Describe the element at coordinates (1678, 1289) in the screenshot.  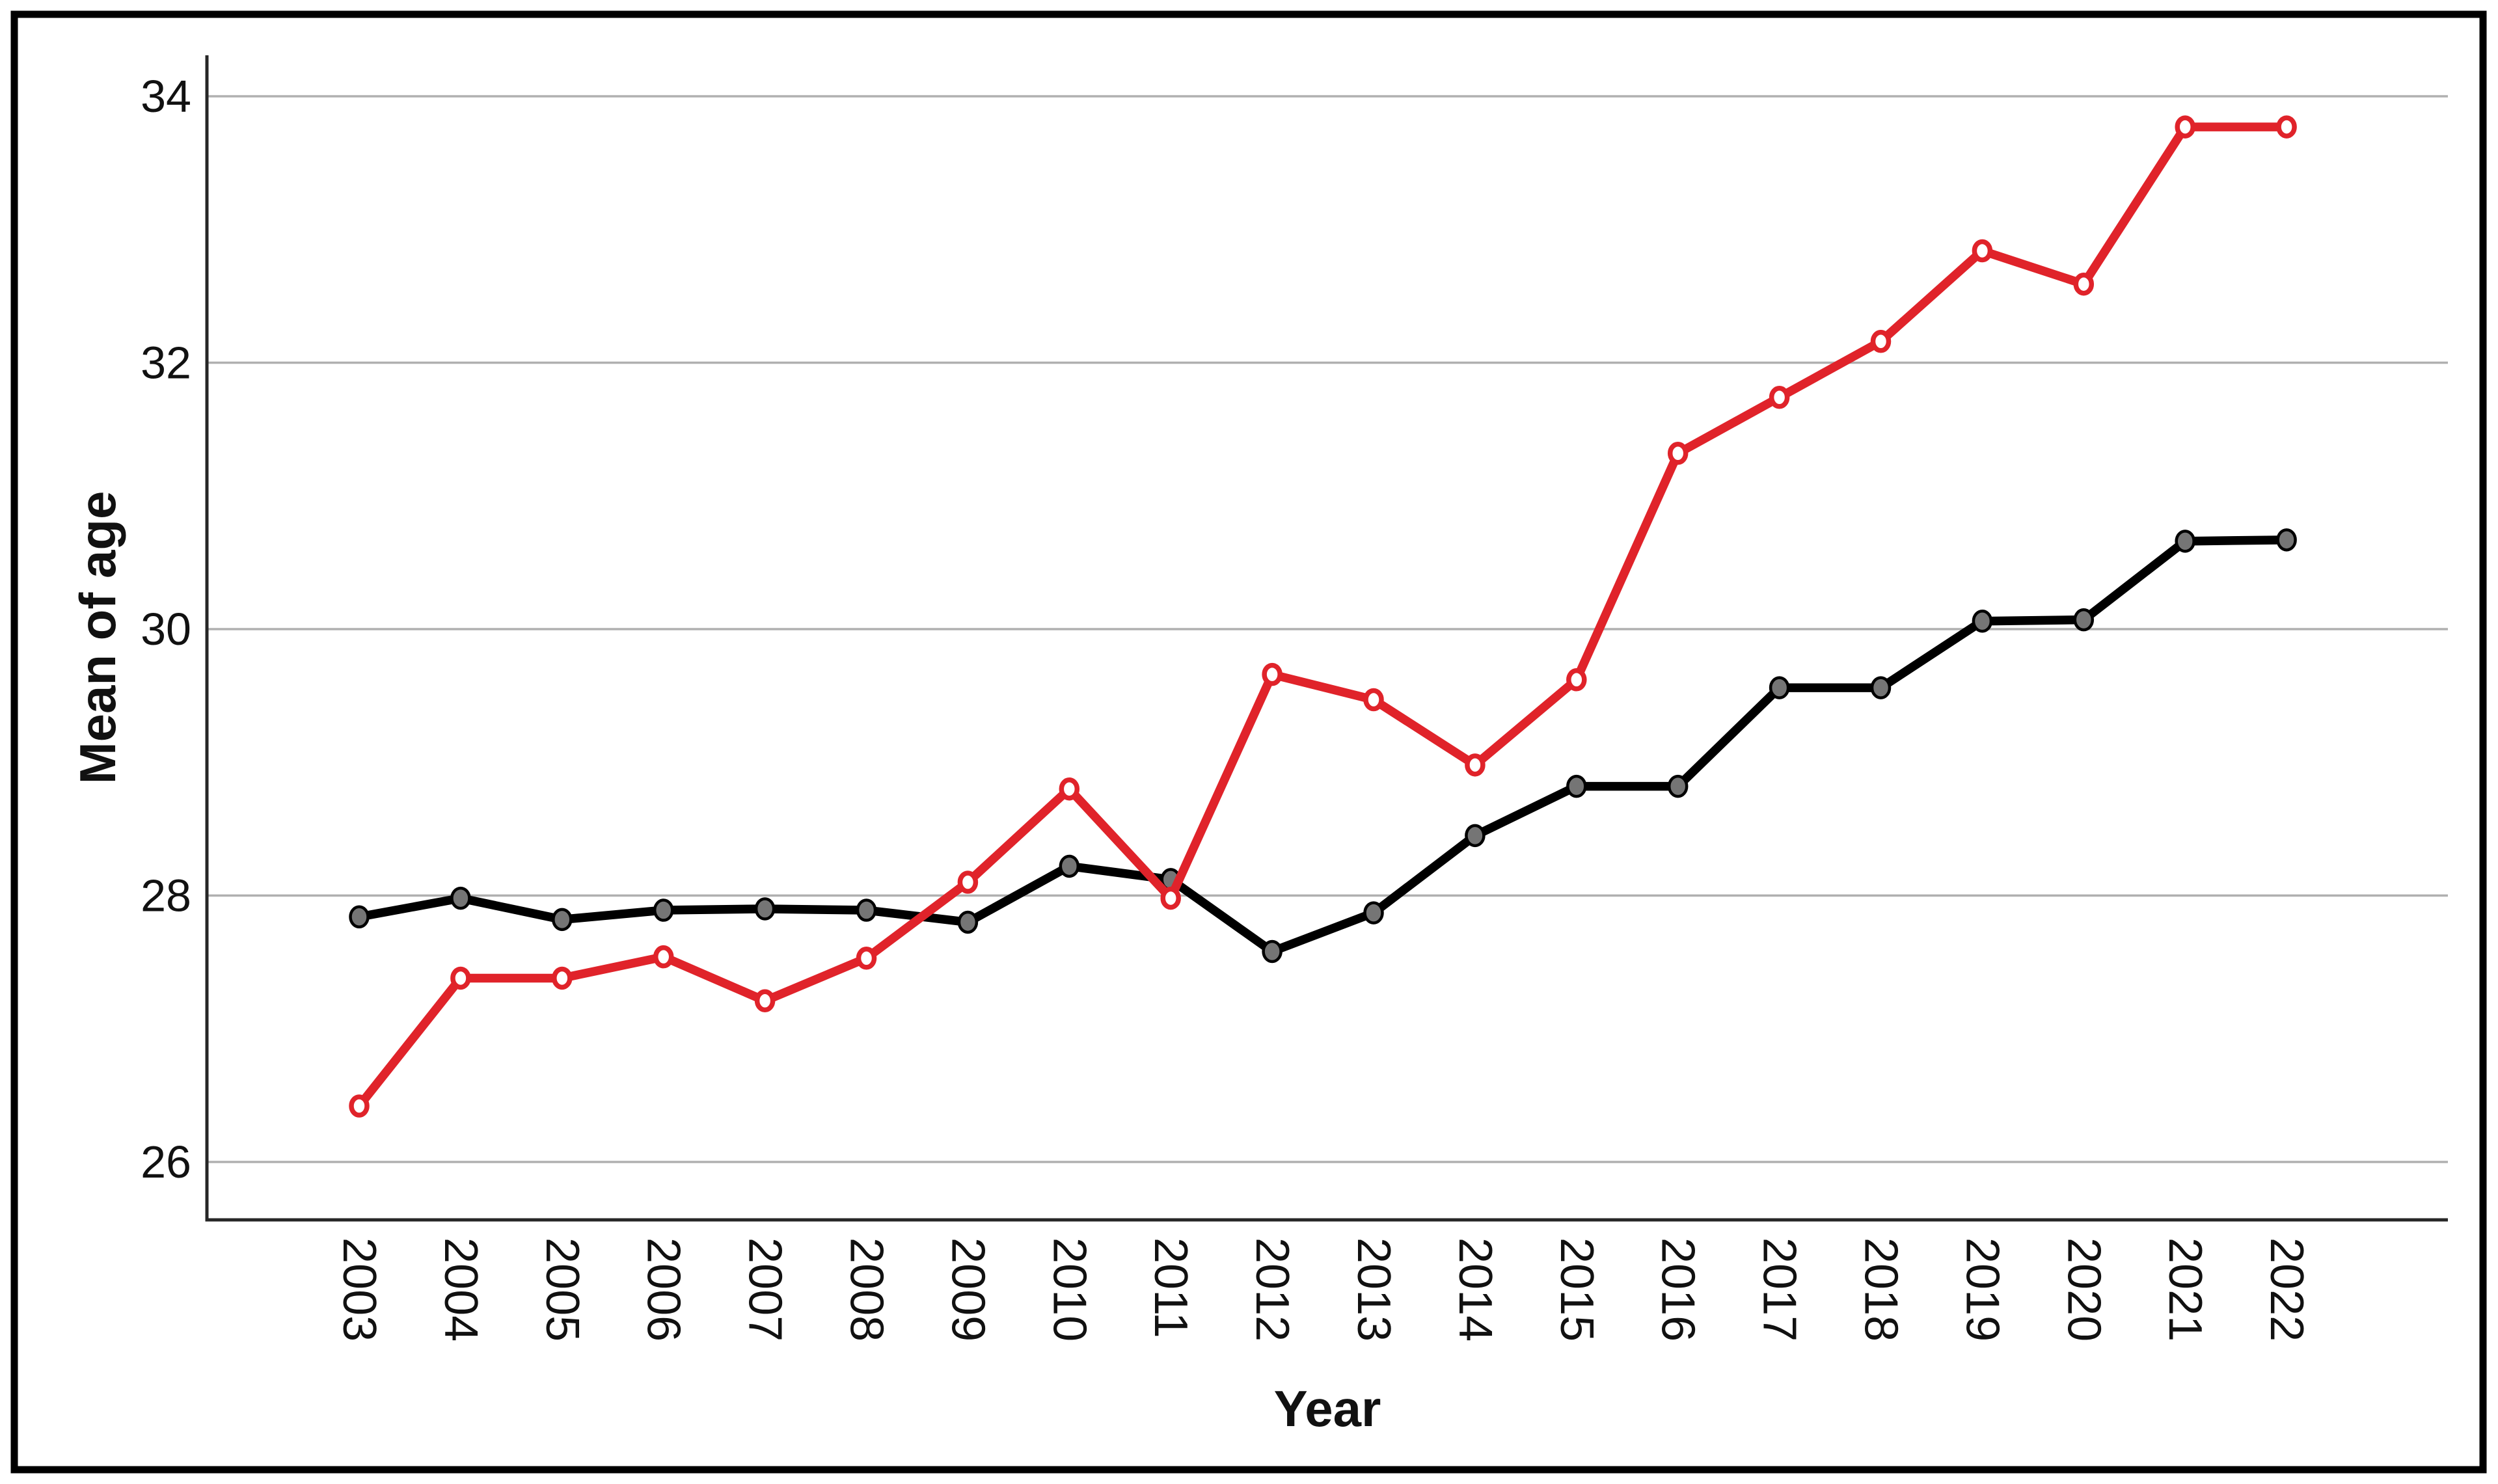
I see `x-tick-label-2016: 2016` at that location.